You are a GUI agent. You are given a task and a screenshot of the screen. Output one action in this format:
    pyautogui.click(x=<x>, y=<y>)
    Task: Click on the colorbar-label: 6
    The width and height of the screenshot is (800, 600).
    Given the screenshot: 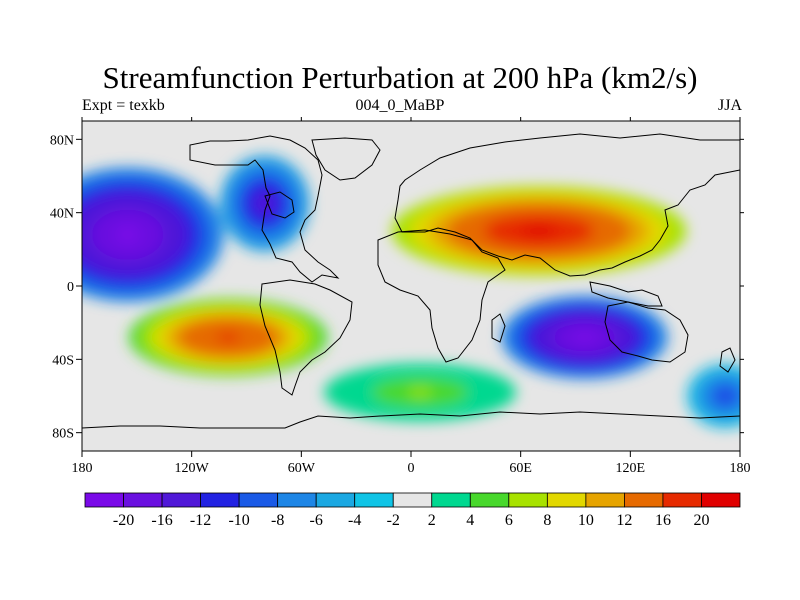 What is the action you would take?
    pyautogui.click(x=509, y=520)
    